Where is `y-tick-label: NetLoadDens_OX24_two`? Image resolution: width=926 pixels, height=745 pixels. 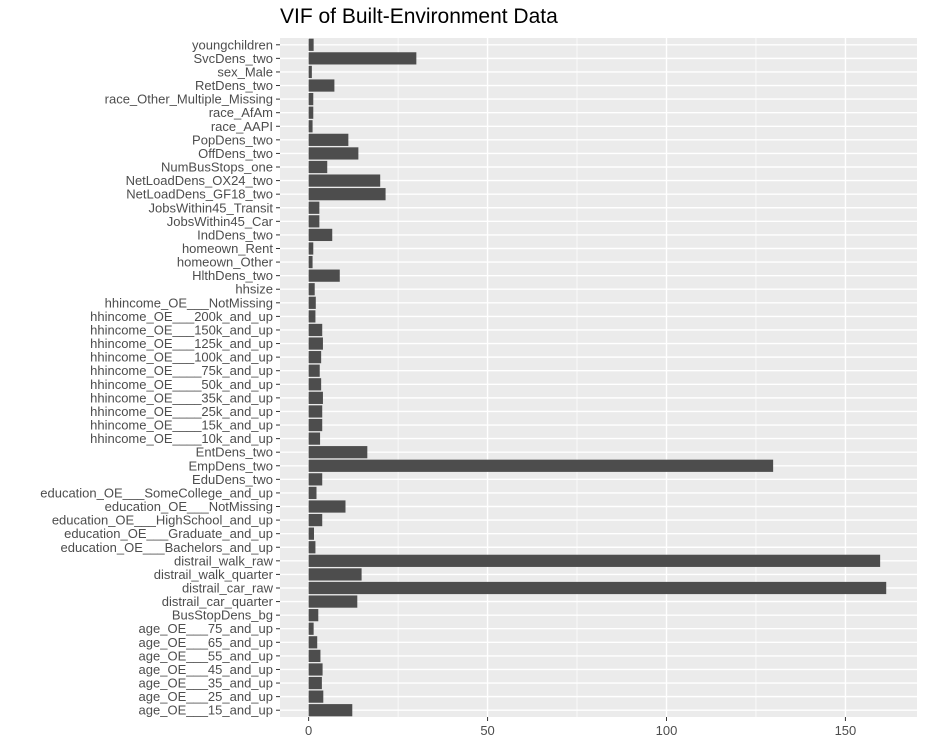 y-tick-label: NetLoadDens_OX24_two is located at coordinates (199, 180).